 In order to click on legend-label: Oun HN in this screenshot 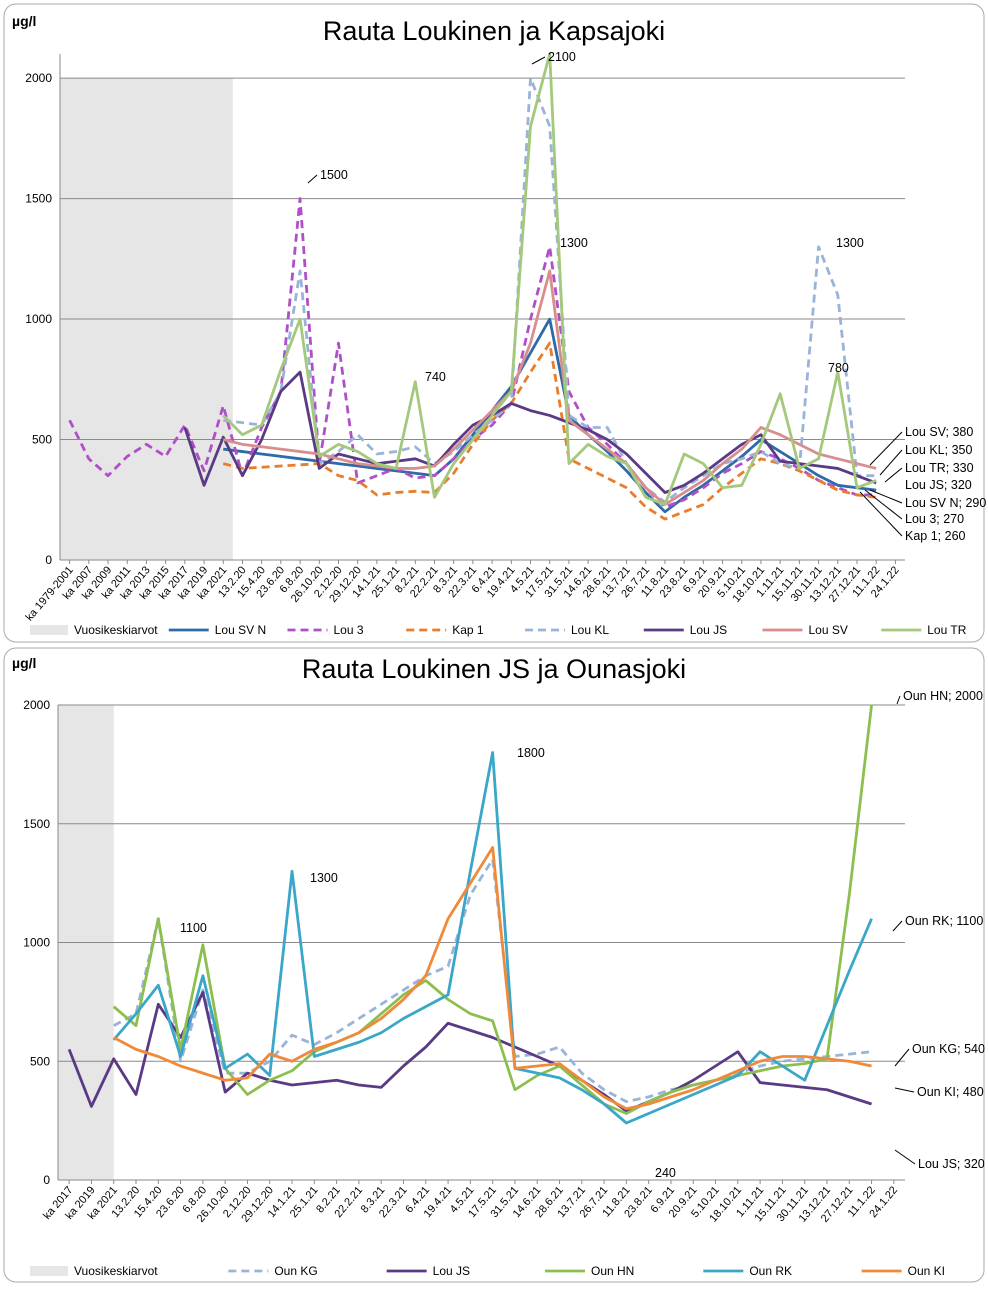, I will do `click(612, 1271)`.